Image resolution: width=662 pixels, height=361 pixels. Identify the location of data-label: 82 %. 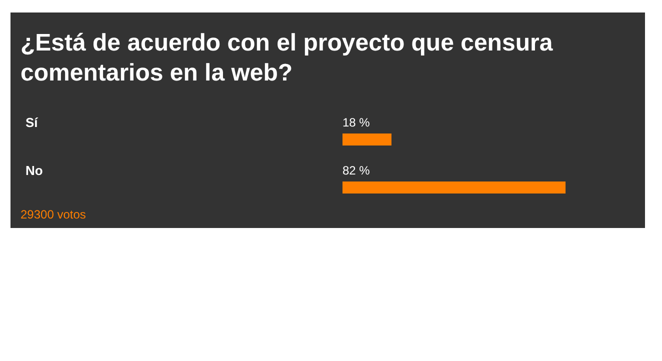
(356, 171).